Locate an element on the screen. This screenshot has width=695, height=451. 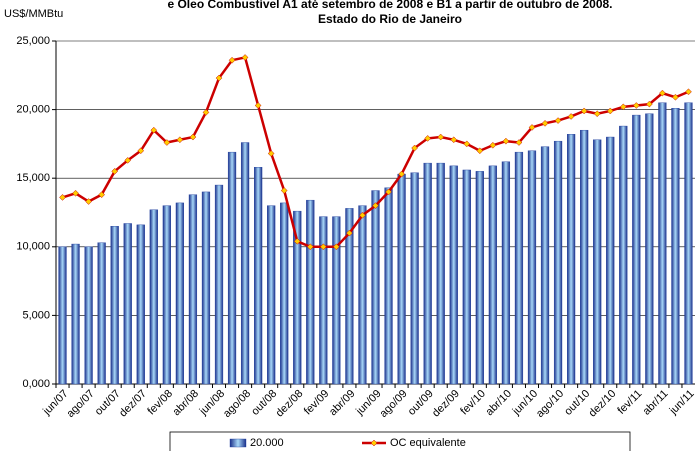
y-tick-label: 5,000 is located at coordinates (36, 315).